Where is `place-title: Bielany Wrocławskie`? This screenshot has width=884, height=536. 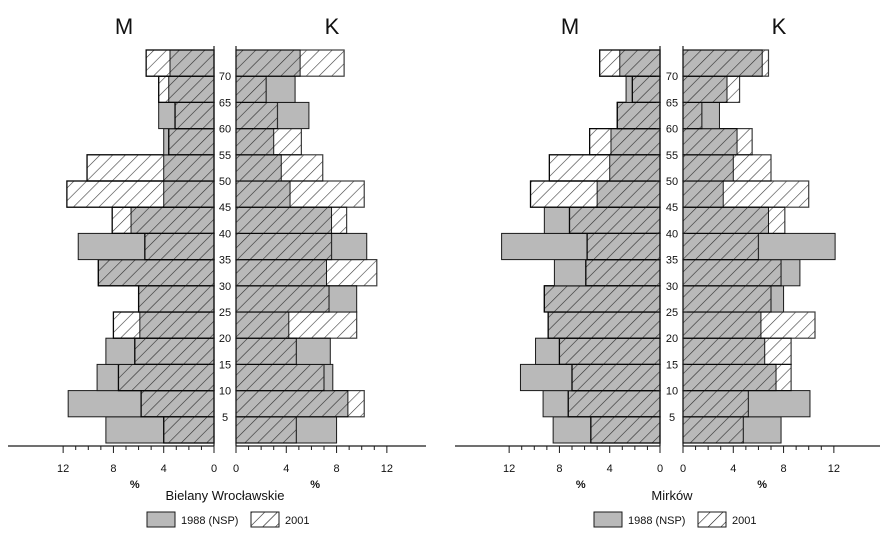 place-title: Bielany Wrocławskie is located at coordinates (225, 495).